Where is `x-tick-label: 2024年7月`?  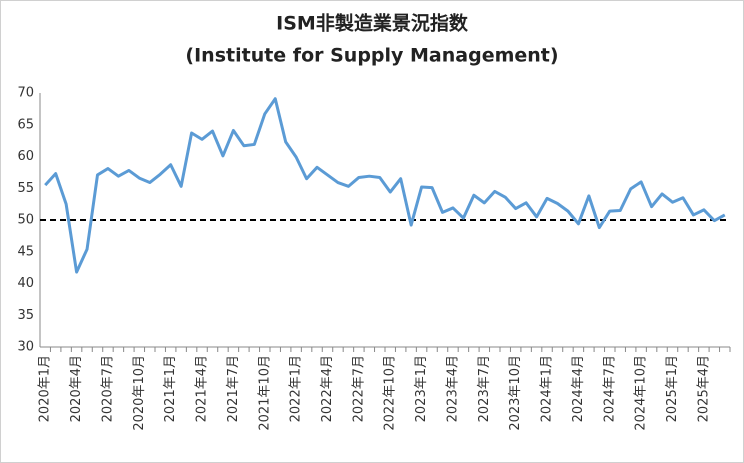 x-tick-label: 2024年7月 is located at coordinates (609, 388).